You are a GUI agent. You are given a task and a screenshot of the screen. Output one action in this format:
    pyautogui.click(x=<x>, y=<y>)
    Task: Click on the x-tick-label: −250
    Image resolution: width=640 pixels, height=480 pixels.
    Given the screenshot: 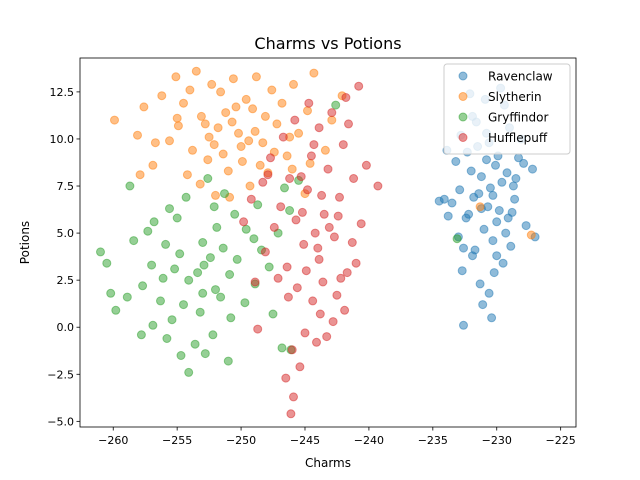 What is the action you would take?
    pyautogui.click(x=241, y=440)
    